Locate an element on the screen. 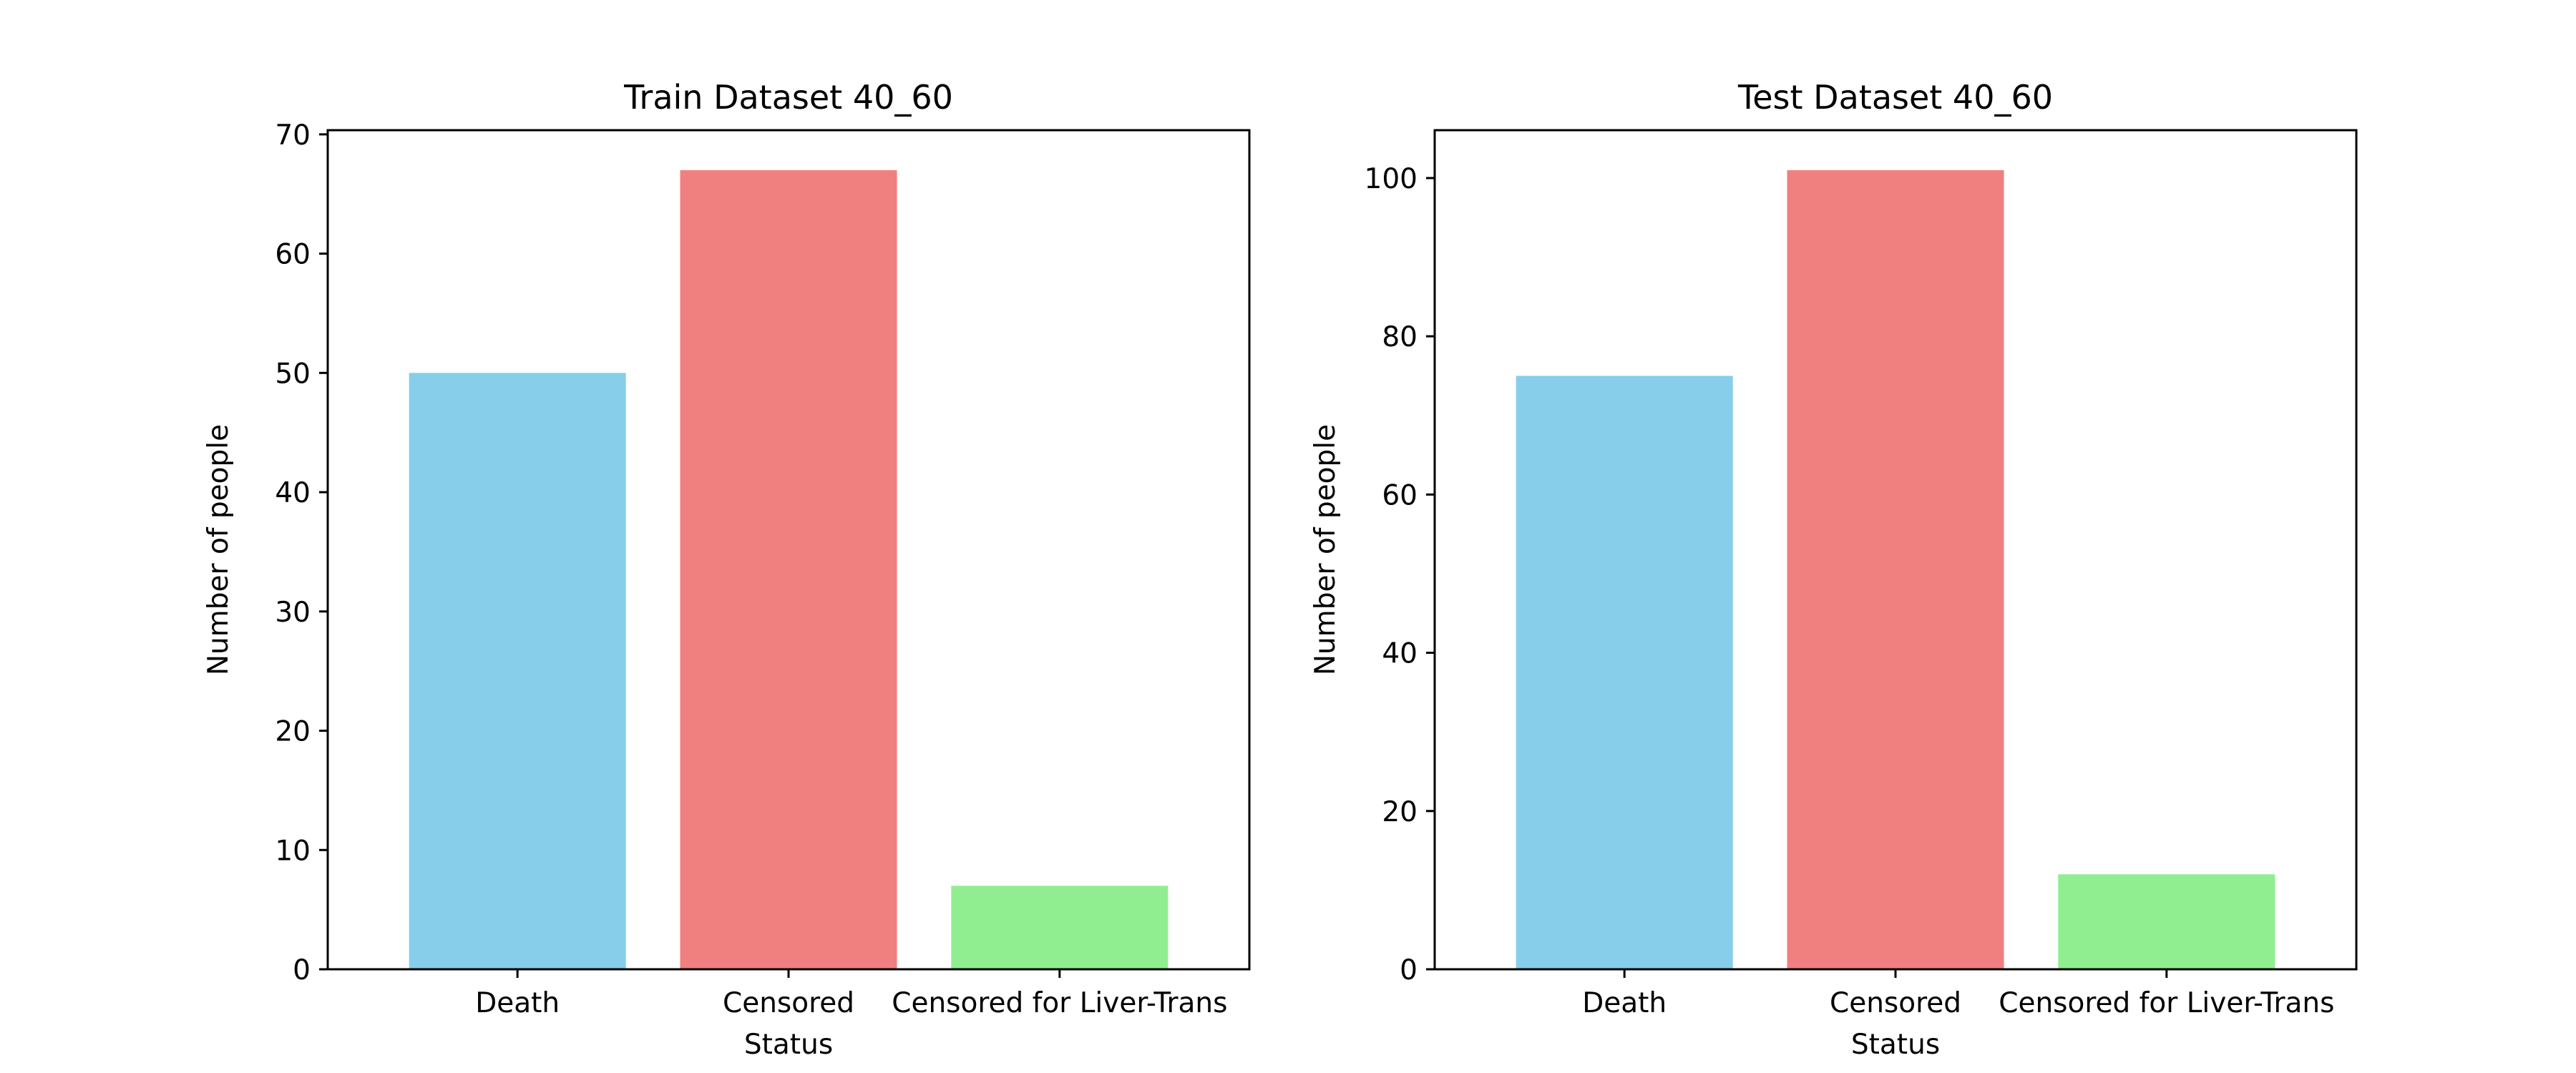  y-ticks: 0 20 40 60 80 100 is located at coordinates (1400, 574).